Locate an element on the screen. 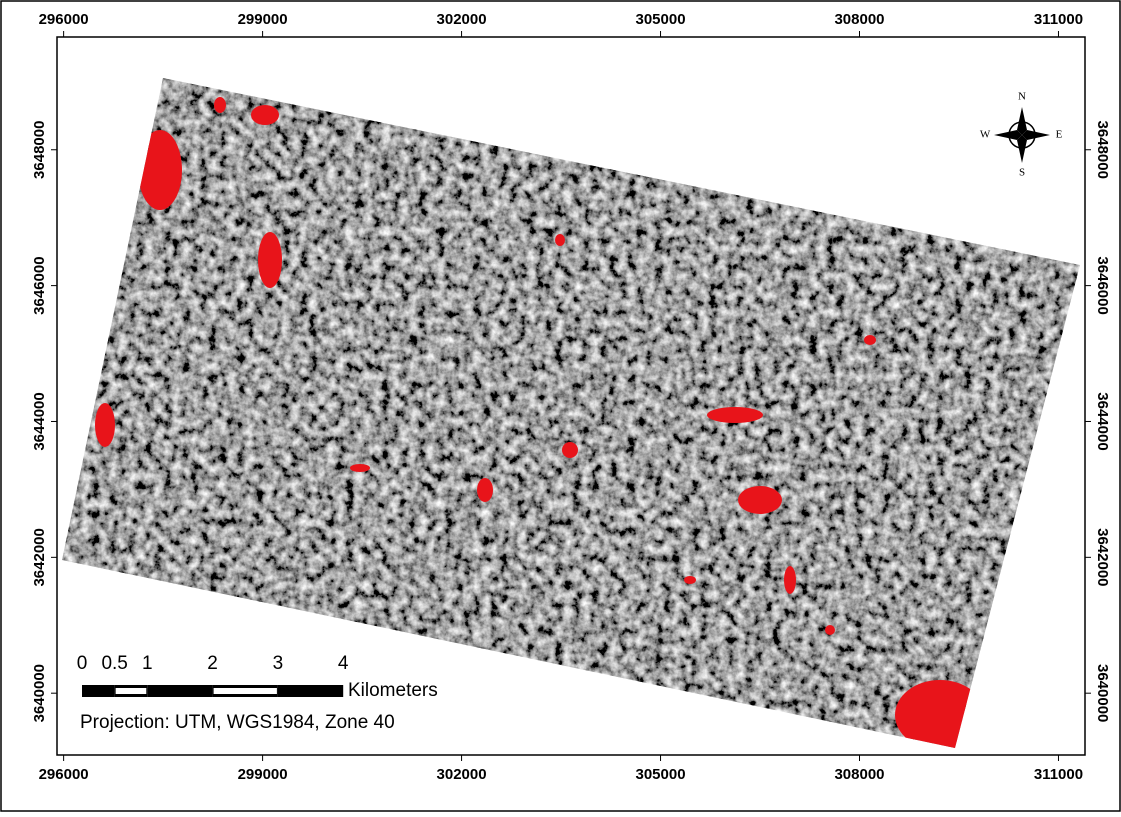 Image resolution: width=1121 pixels, height=817 pixels. compass-rose: N S E W is located at coordinates (1021, 135).